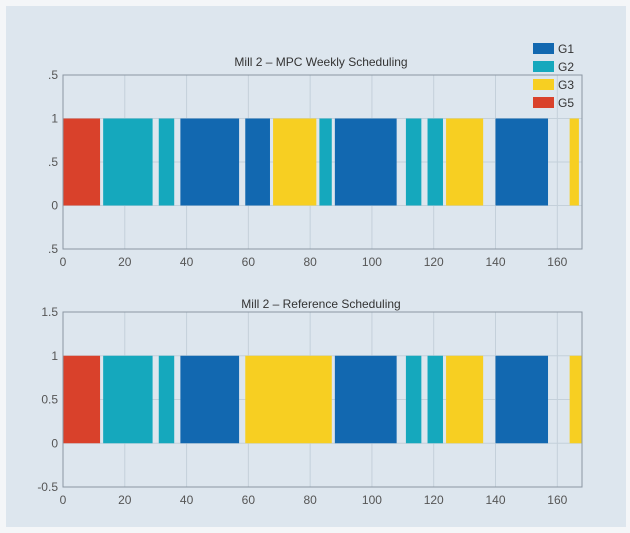  I want to click on chart-title: Mill 2 – Reference Scheduling, so click(320, 304).